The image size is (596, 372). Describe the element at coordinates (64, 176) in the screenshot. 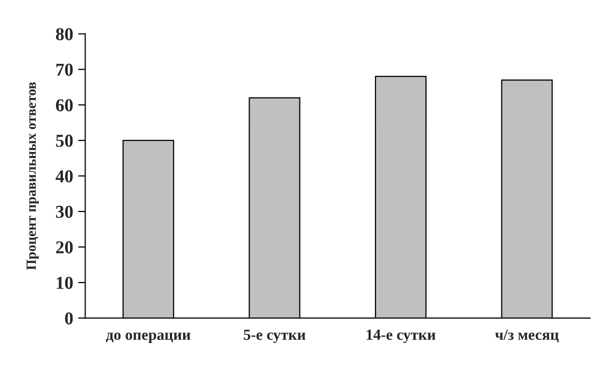

I see `y-tick-label: 40` at that location.